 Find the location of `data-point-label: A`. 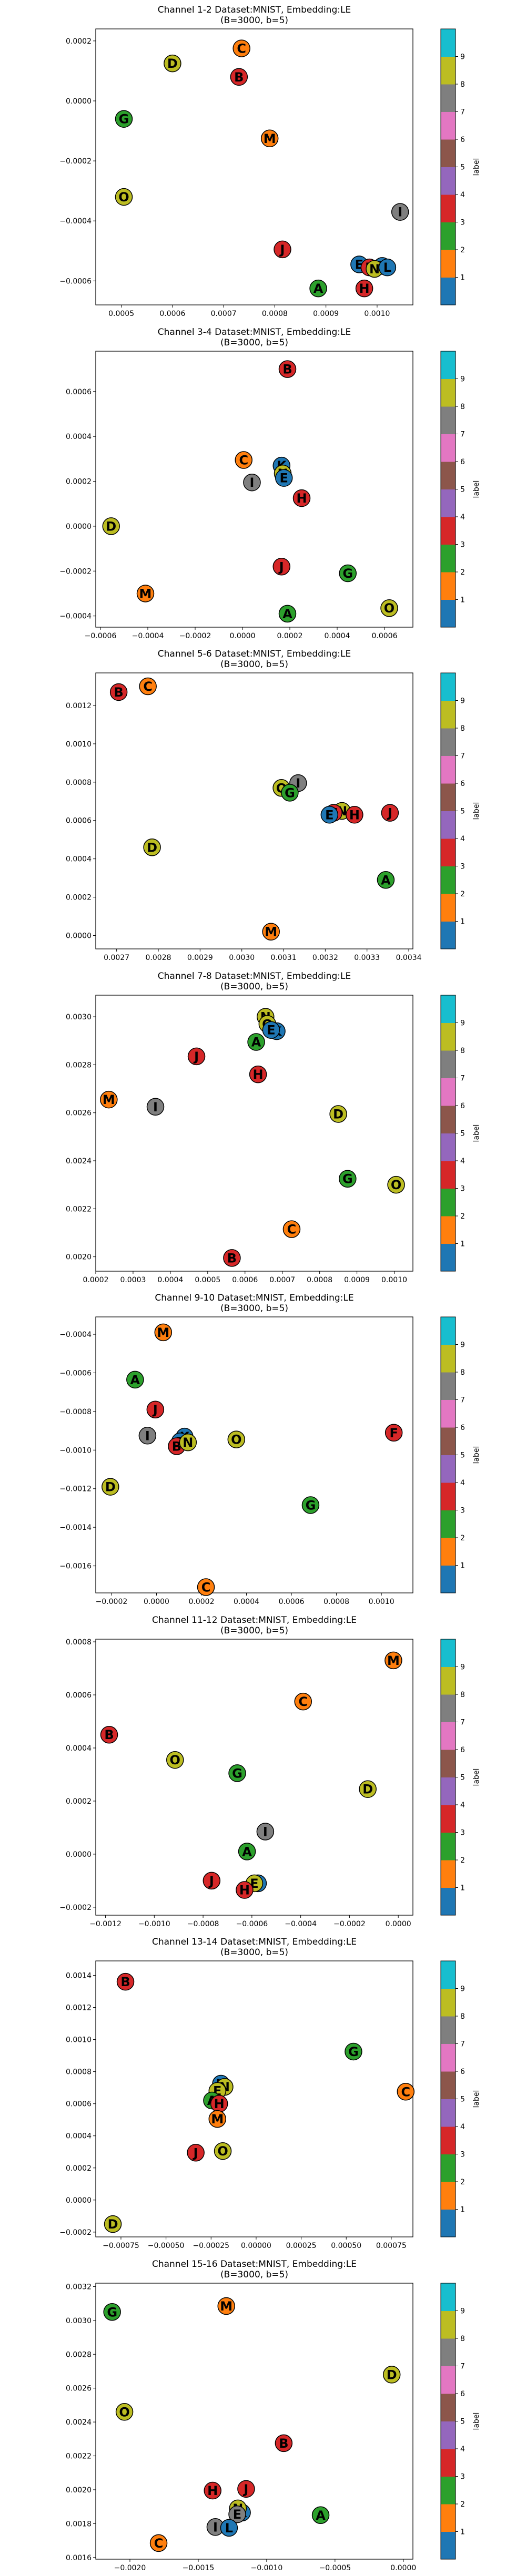

data-point-label: A is located at coordinates (135, 1380).